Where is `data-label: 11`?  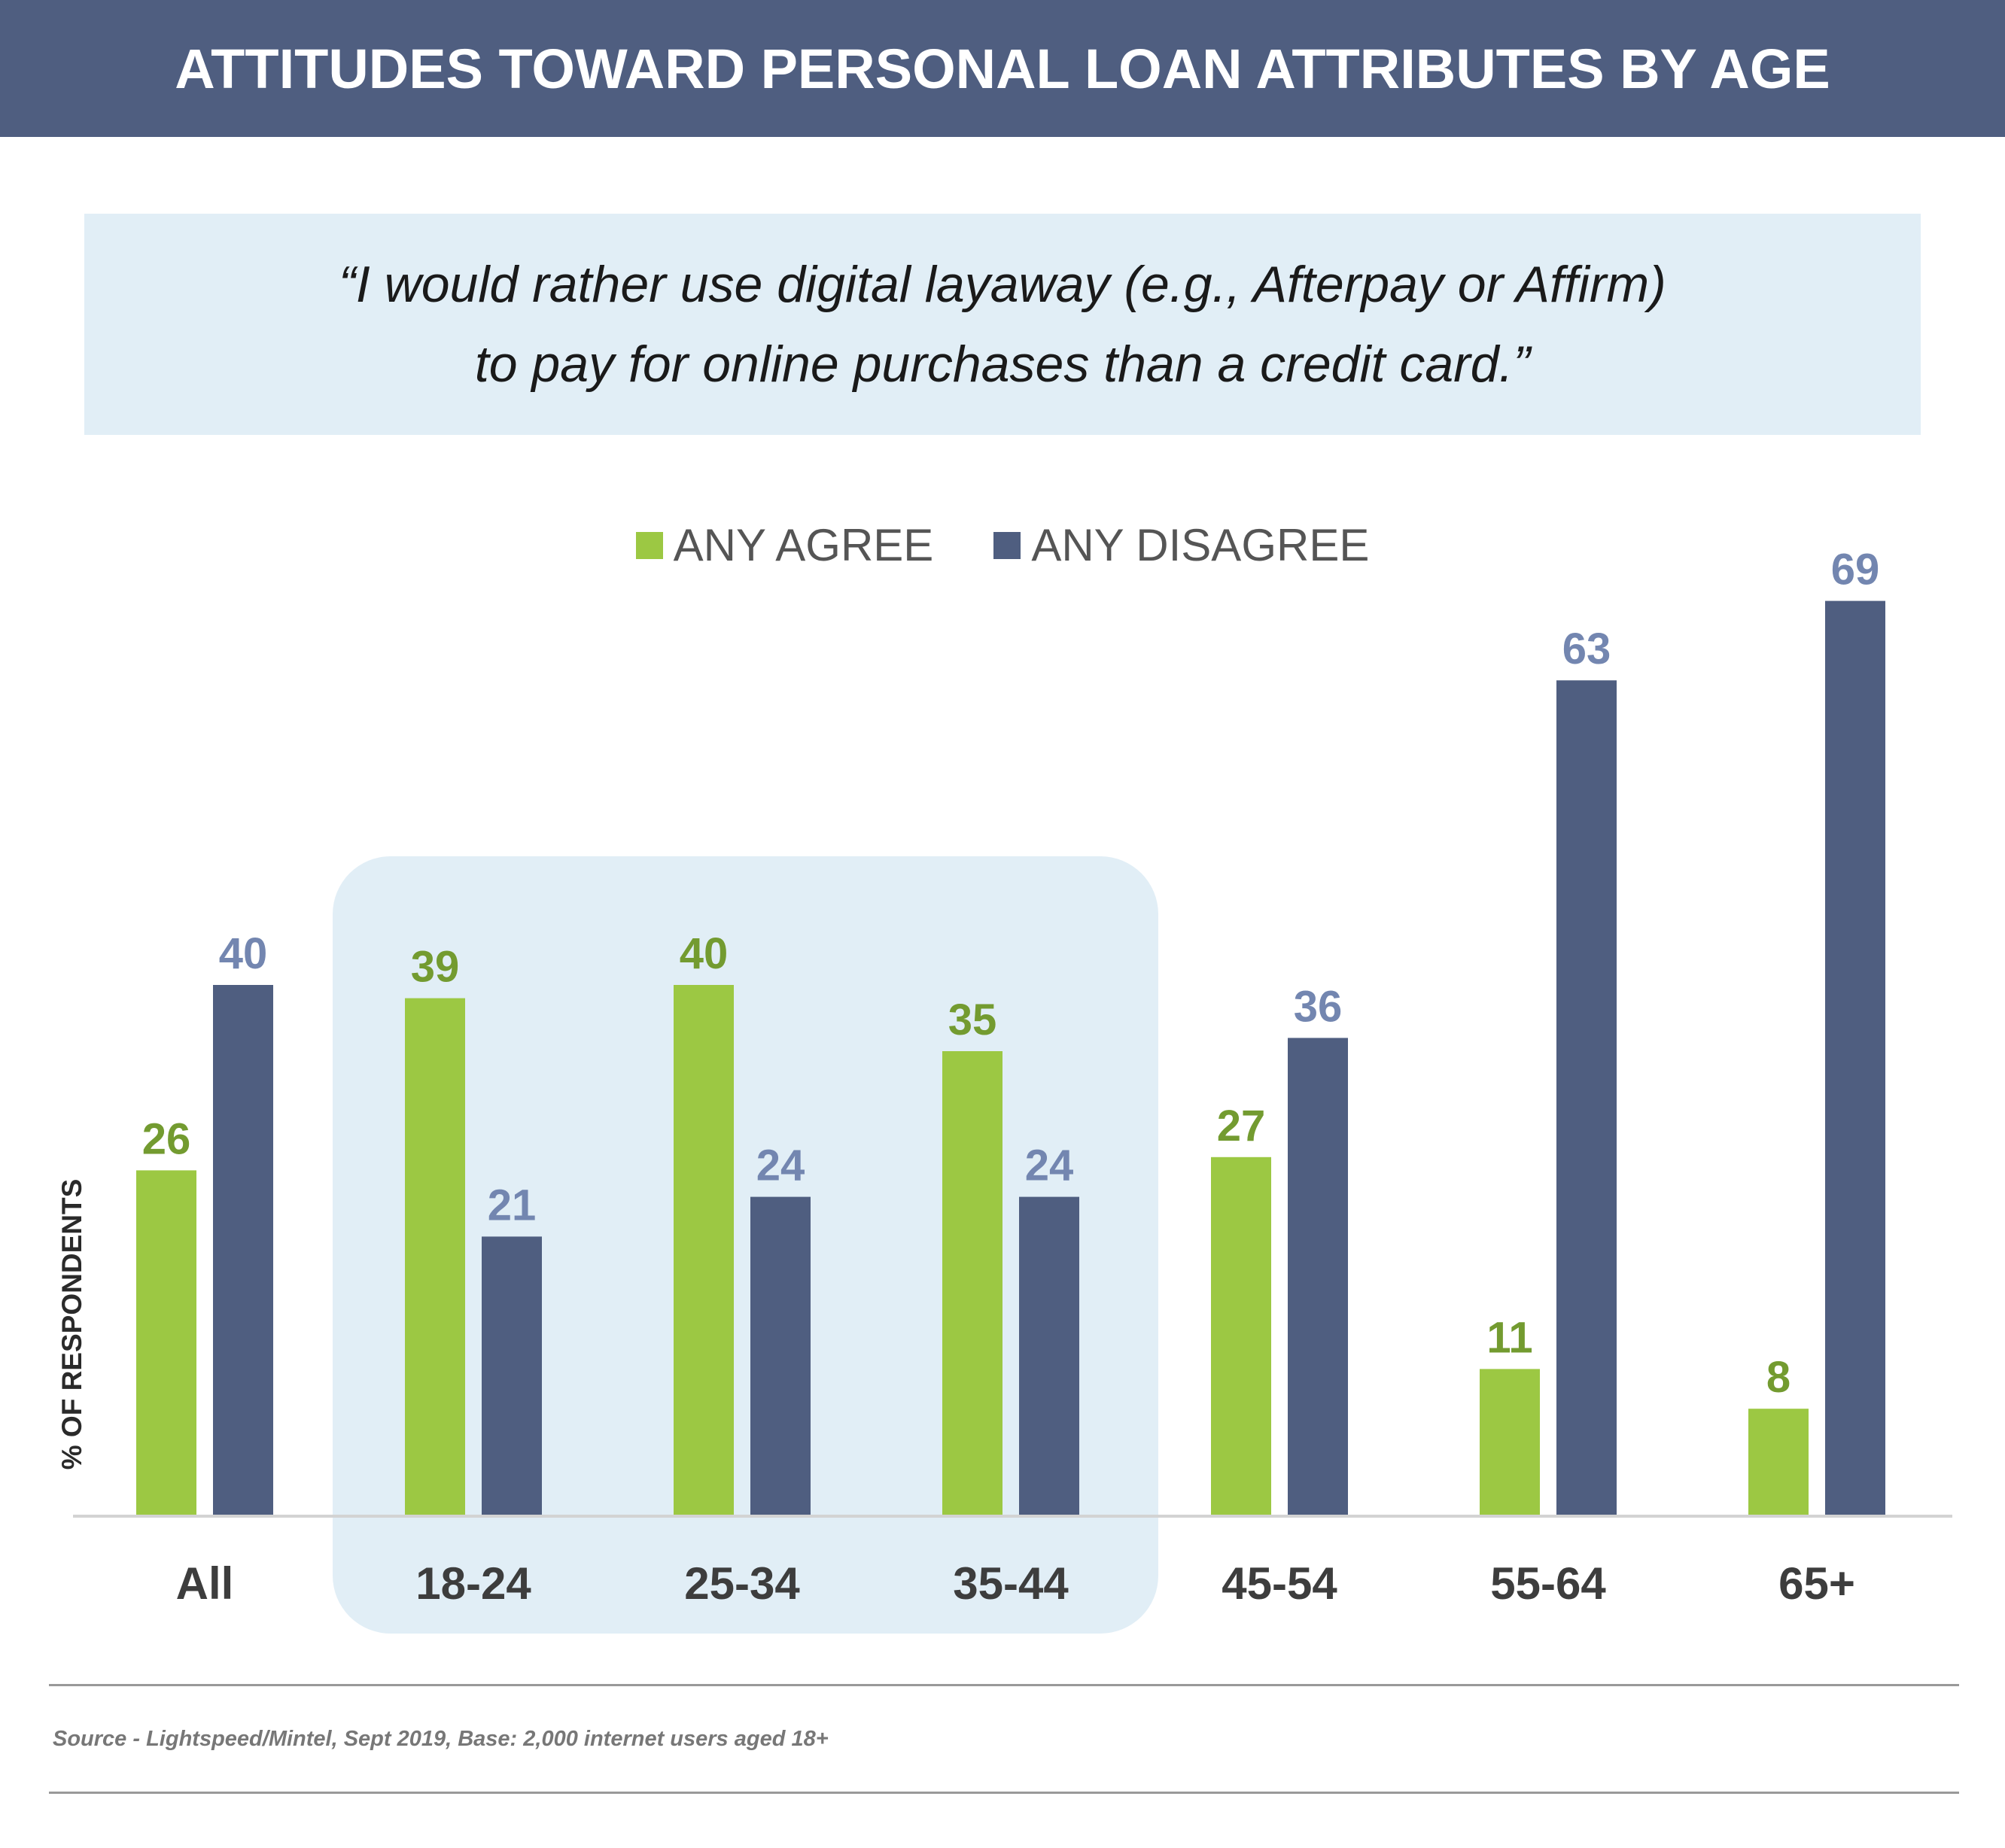
data-label: 11 is located at coordinates (1509, 1337).